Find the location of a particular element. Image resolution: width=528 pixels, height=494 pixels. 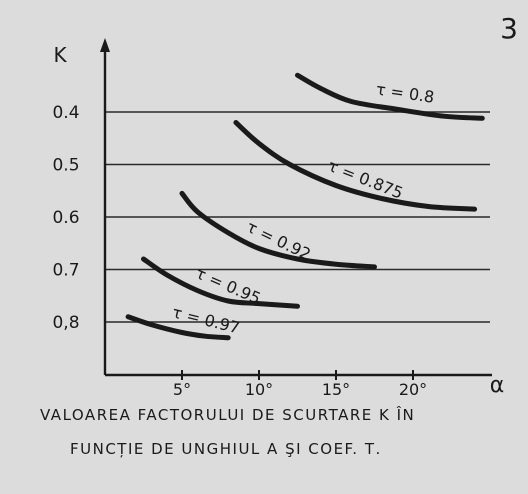

y-axis-arrow is located at coordinates (105, 45).